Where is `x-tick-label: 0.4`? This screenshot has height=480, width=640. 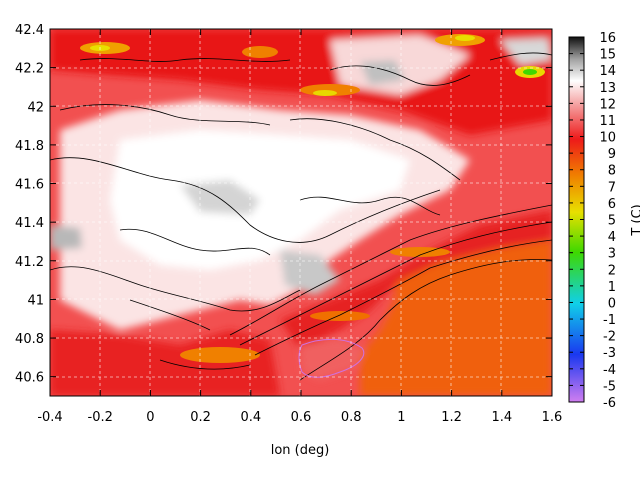
x-tick-label: 0.4 is located at coordinates (250, 417).